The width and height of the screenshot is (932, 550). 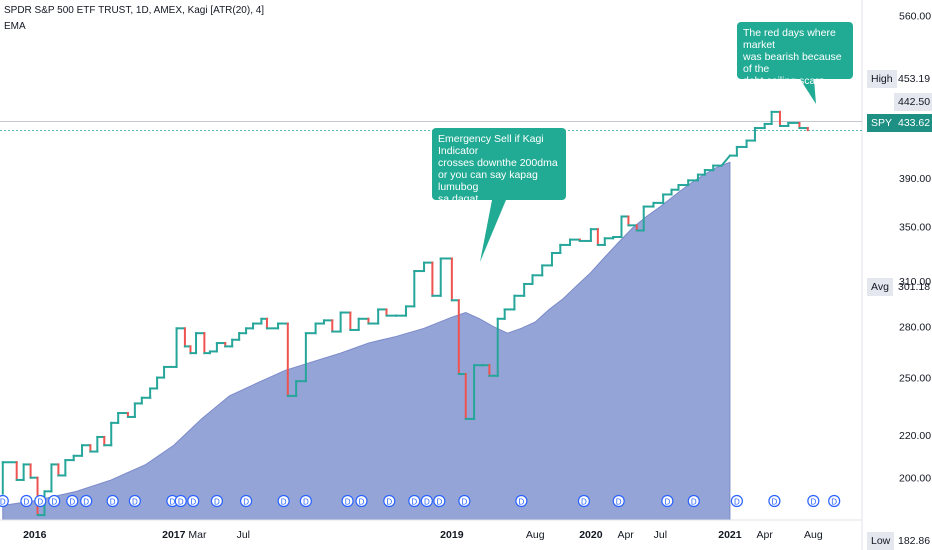 What do you see at coordinates (914, 79) in the screenshot?
I see `high-value: 453.19` at bounding box center [914, 79].